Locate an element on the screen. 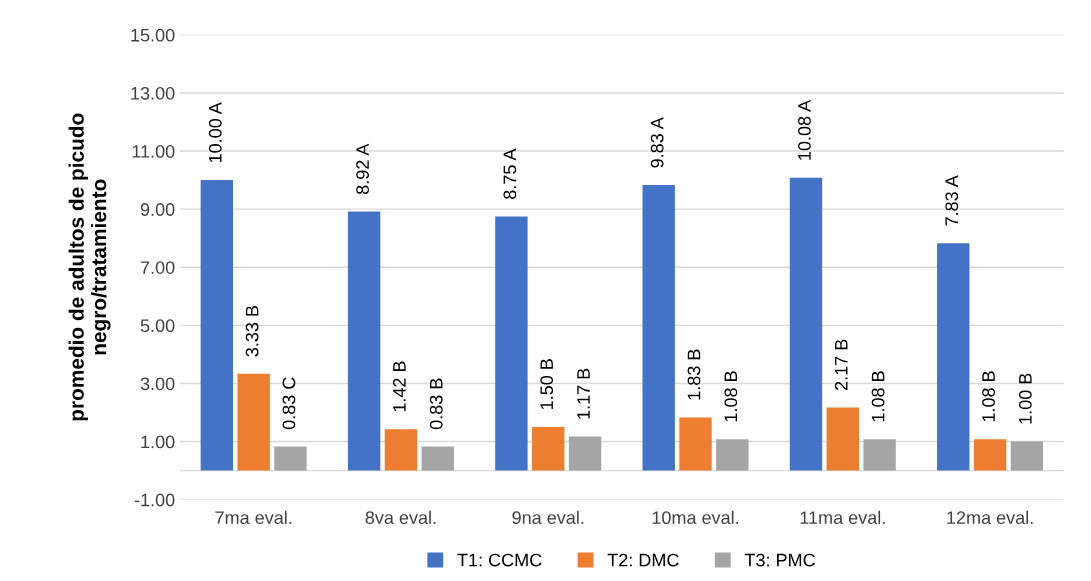 The width and height of the screenshot is (1091, 581). data-label: 1.17 B is located at coordinates (583, 393).